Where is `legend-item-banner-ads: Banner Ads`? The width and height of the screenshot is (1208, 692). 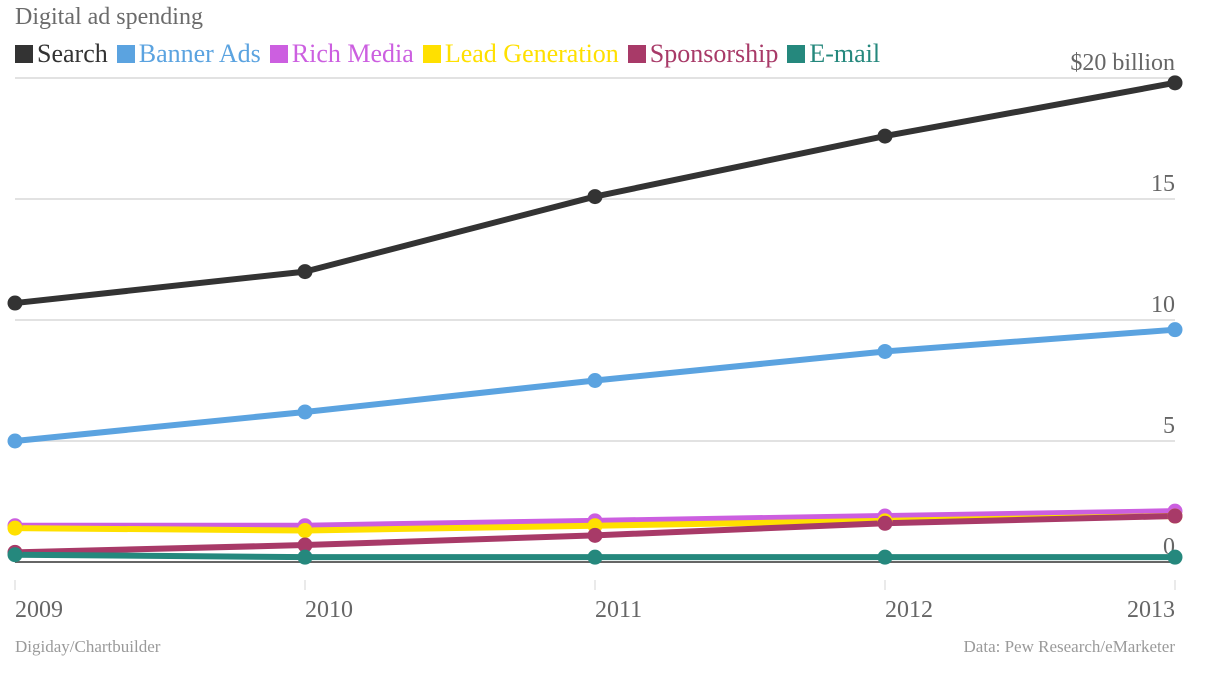 legend-item-banner-ads: Banner Ads is located at coordinates (188, 54).